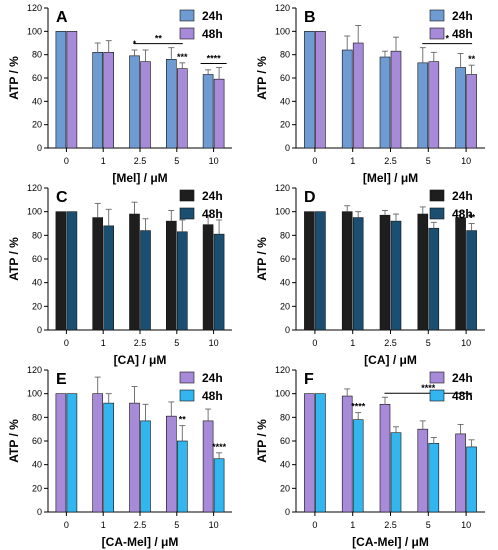  I want to click on panel-label: A, so click(62, 17).